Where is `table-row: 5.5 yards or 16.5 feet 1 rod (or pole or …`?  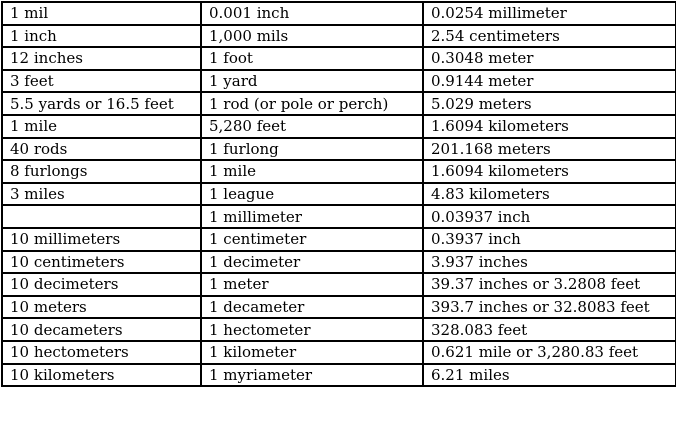
table-row: 5.5 yards or 16.5 feet 1 rod (or pole or … is located at coordinates (338, 103).